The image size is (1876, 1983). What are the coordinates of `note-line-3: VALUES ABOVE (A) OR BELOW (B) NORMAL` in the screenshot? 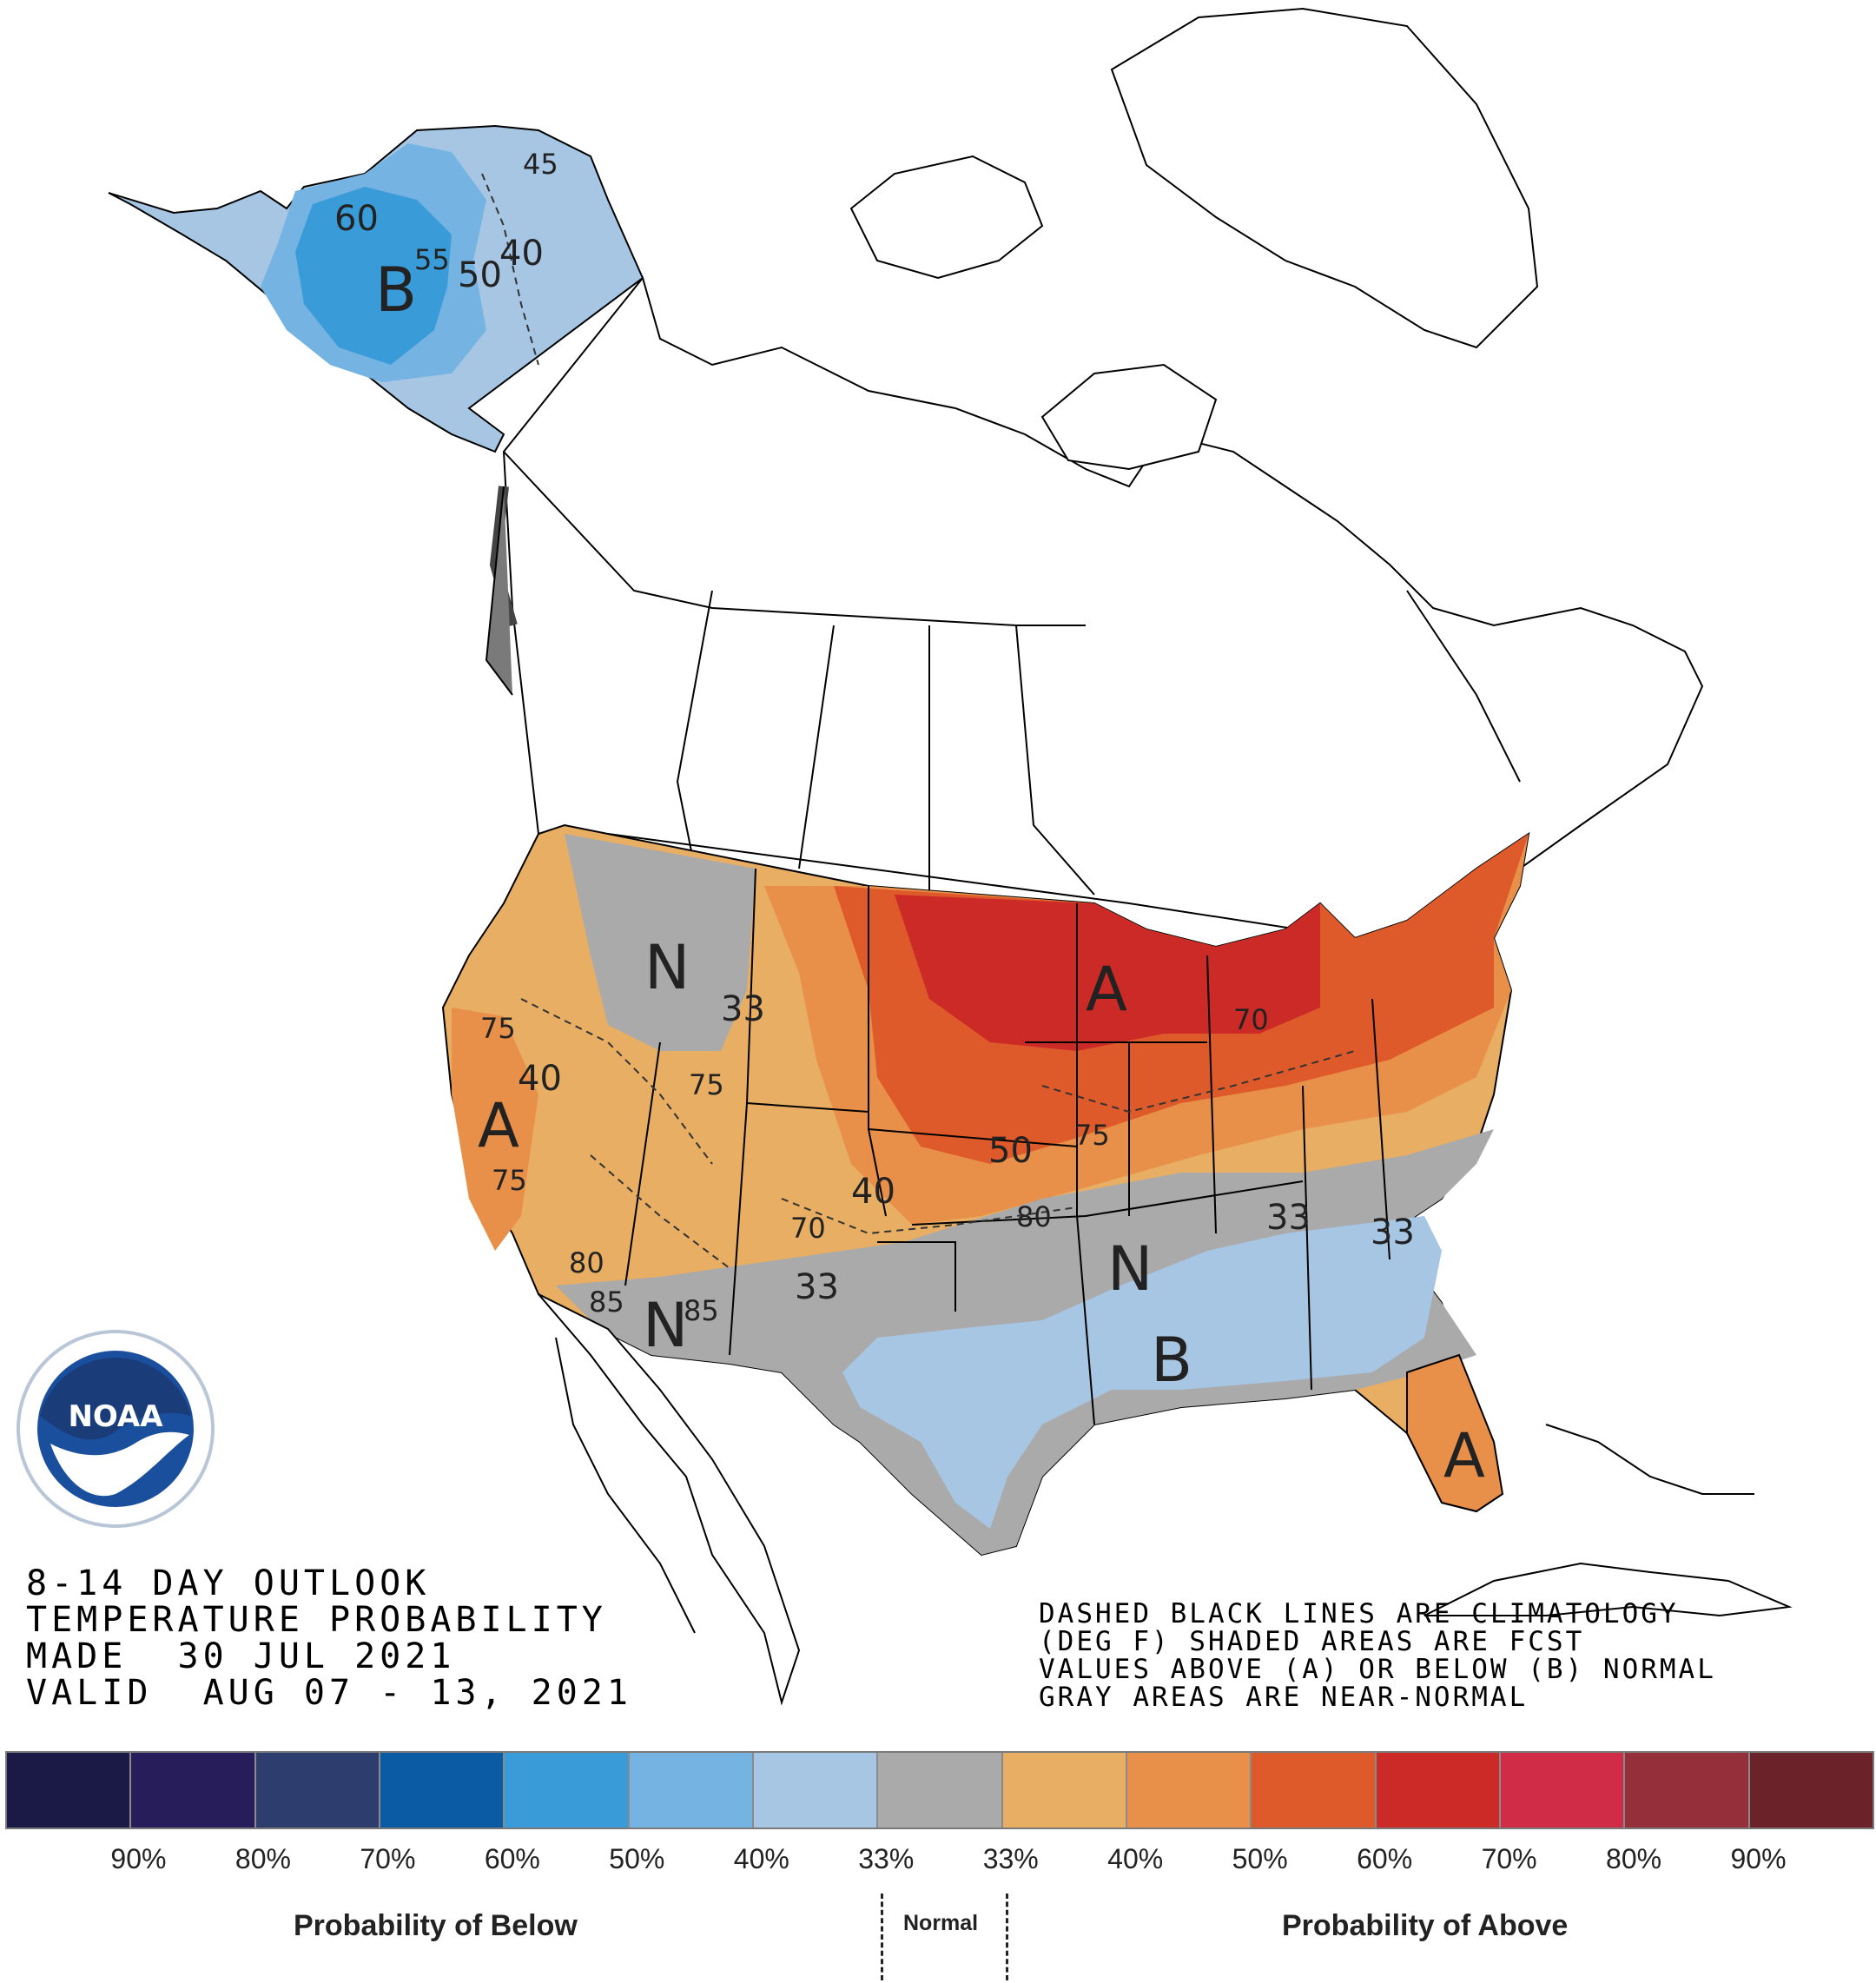 It's located at (1377, 1669).